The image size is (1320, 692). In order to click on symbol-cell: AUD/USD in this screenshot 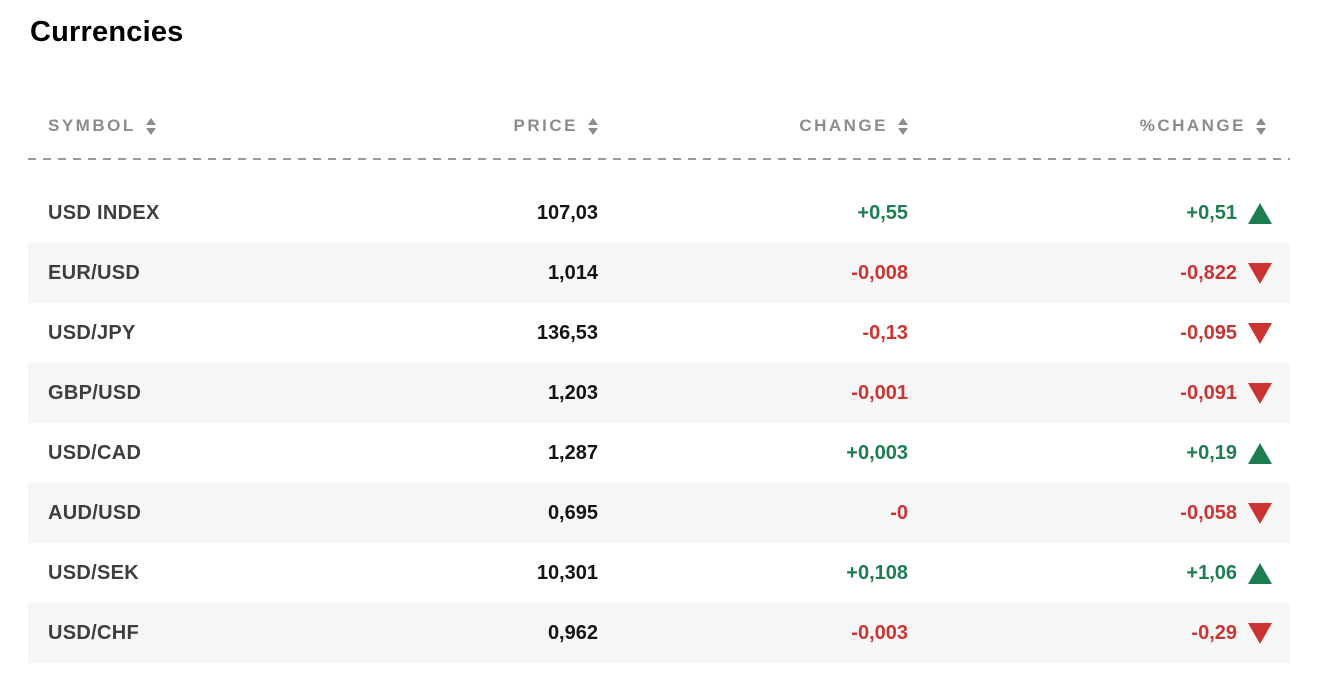, I will do `click(95, 512)`.